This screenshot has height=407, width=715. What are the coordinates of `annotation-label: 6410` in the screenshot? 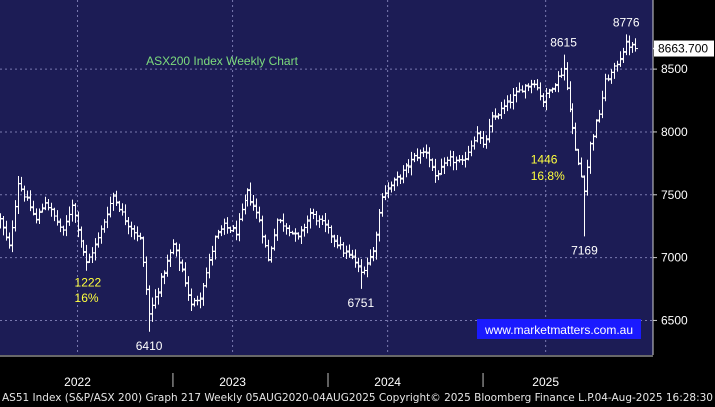 It's located at (149, 346).